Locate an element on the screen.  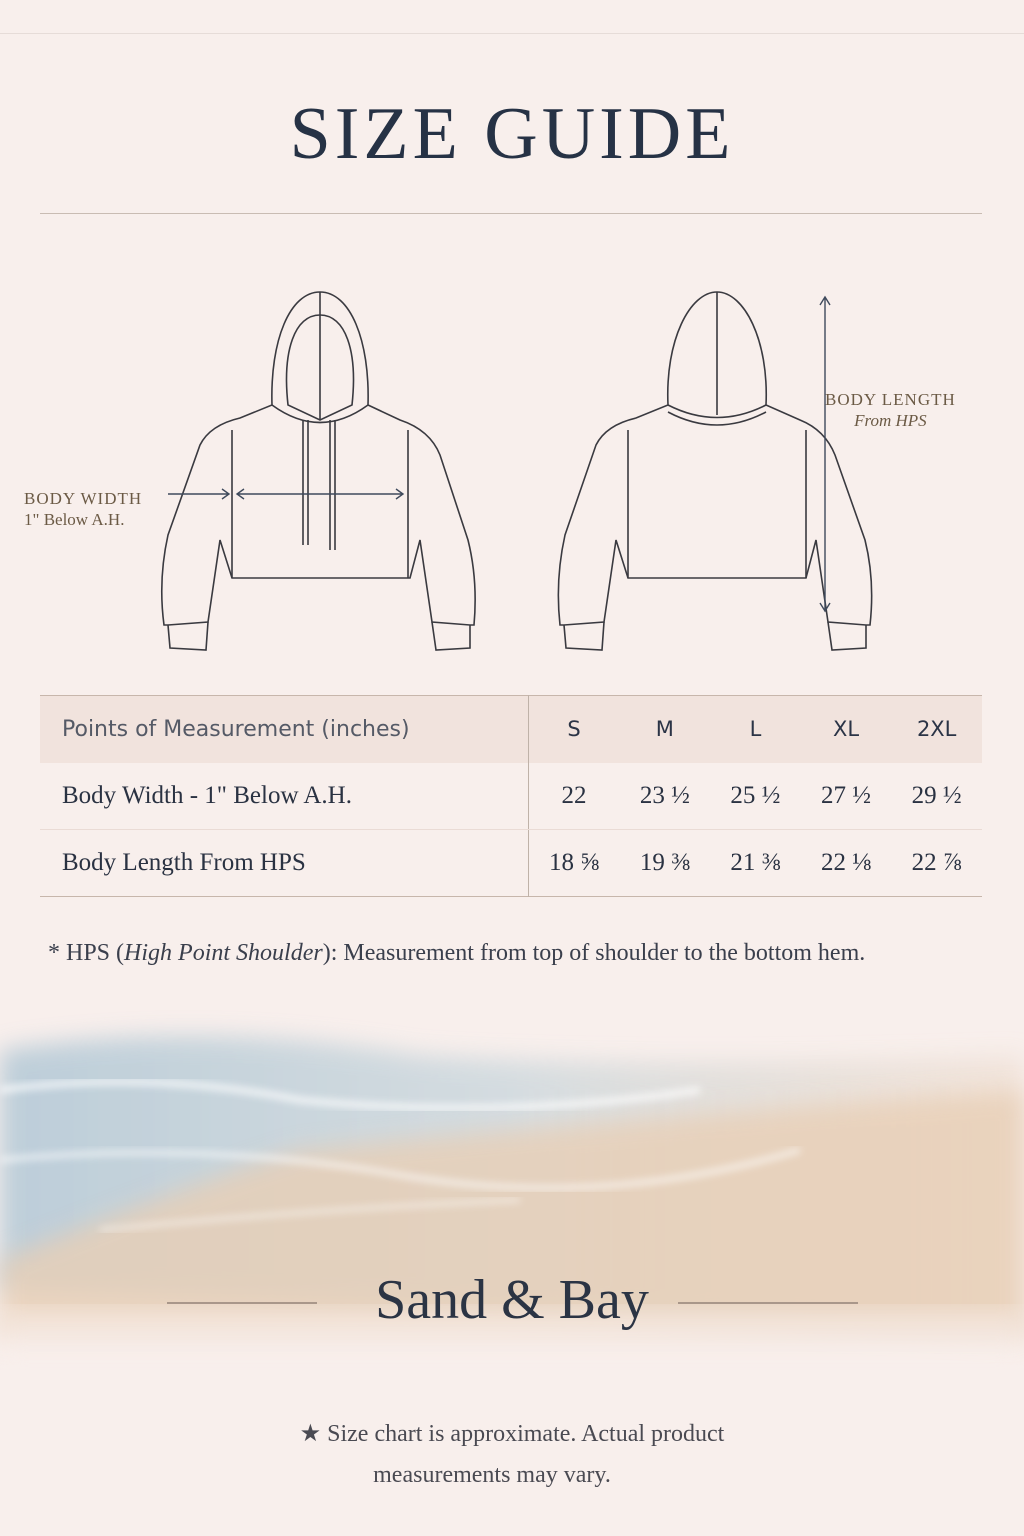
header-size: M is located at coordinates (664, 729).